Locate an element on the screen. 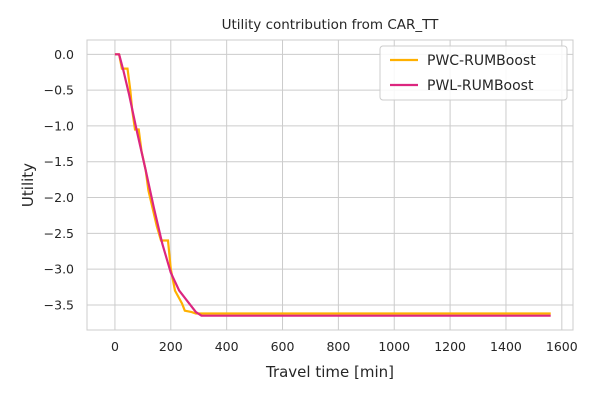 The height and width of the screenshot is (400, 600). x-tick-label: 1400 is located at coordinates (506, 346).